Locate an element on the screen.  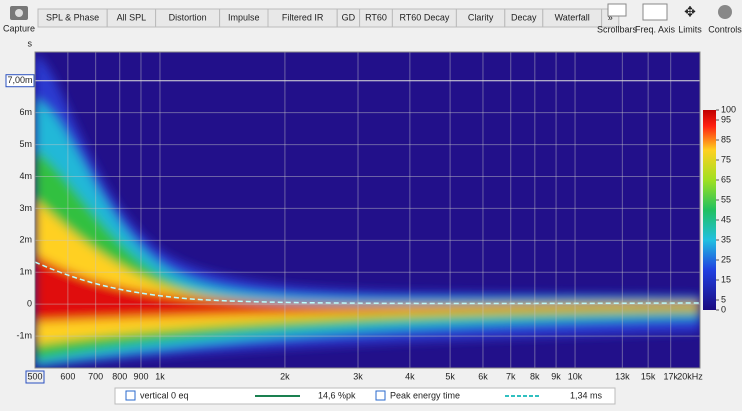
y-tick-label: 6m is located at coordinates (25, 112).